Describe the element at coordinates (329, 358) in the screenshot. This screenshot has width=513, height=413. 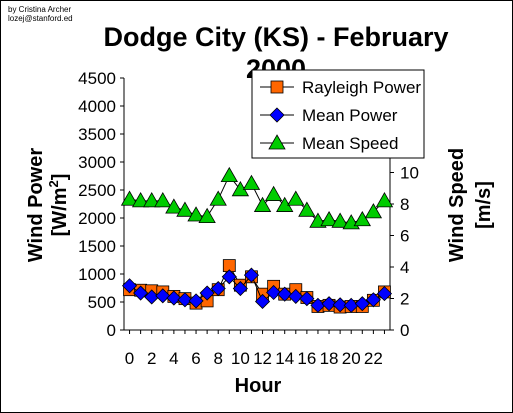
I see `x-tick-label: 18` at that location.